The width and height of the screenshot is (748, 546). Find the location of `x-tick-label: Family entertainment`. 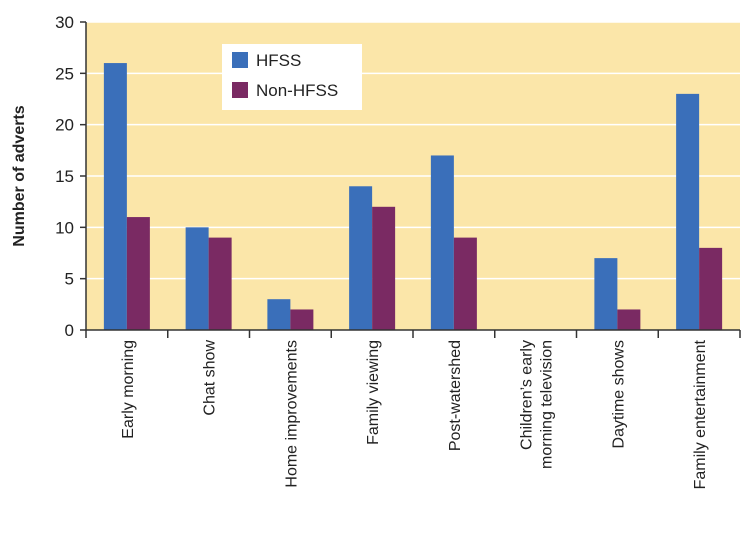

x-tick-label: Family entertainment is located at coordinates (700, 414).